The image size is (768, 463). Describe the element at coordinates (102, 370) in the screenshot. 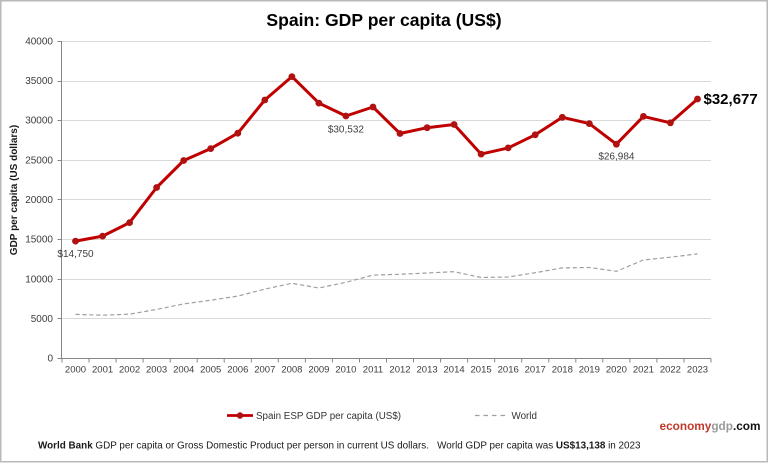

I see `svg-text: 2001` at that location.